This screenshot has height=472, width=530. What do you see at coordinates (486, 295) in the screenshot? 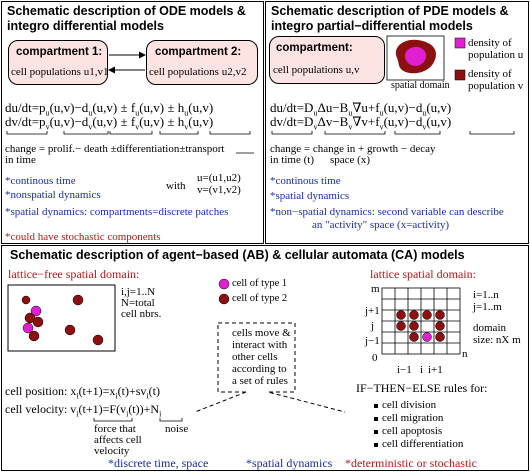
I see `ab-i-range: i=1..n` at bounding box center [486, 295].